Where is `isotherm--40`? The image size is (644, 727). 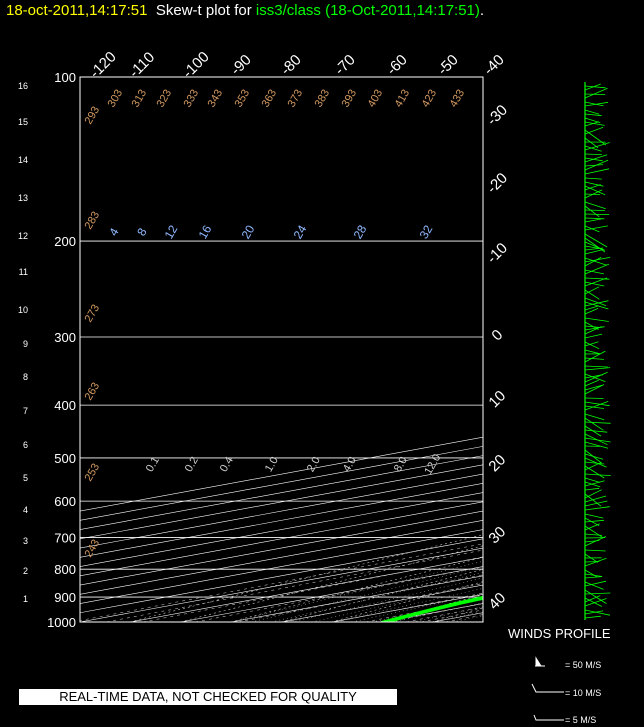 isotherm--40 is located at coordinates (281, 584).